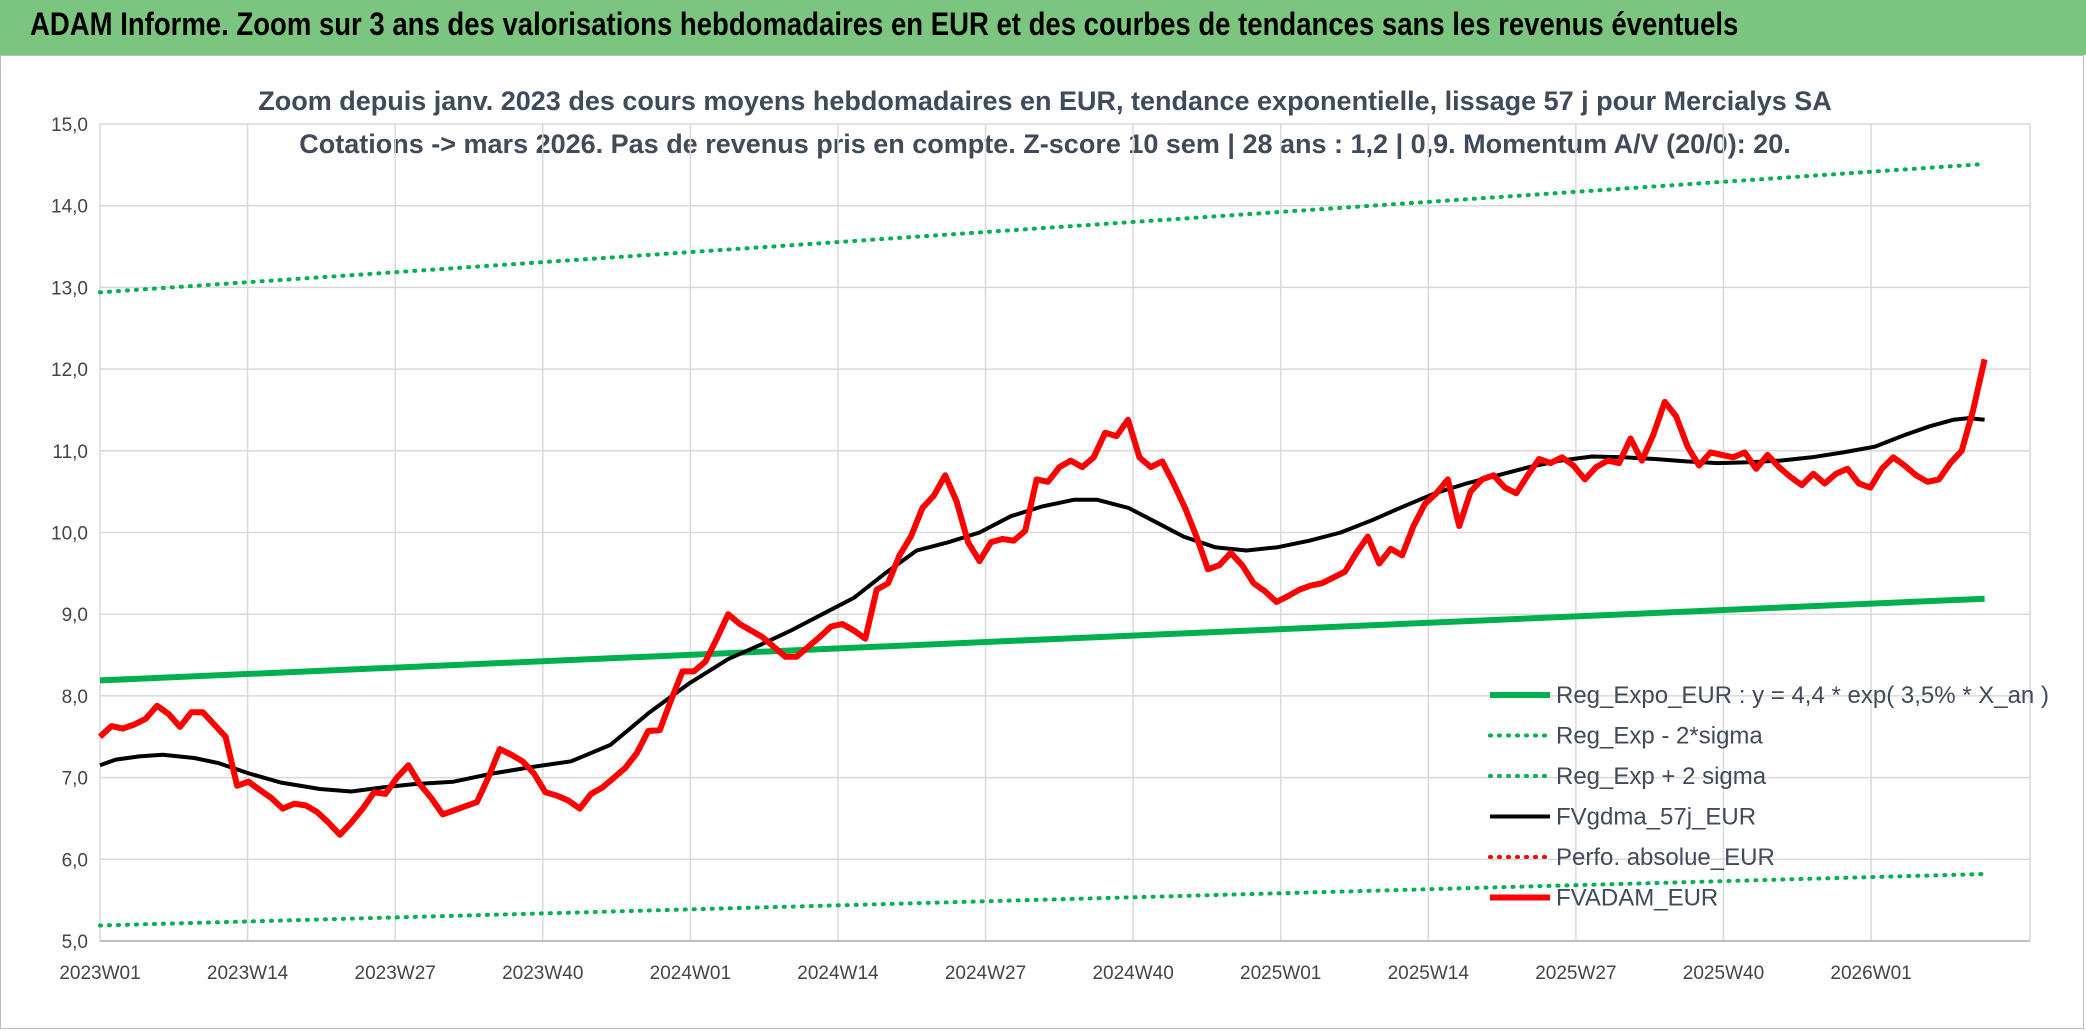 The height and width of the screenshot is (1031, 2086). I want to click on y-tick-label: 8,0, so click(75, 697).